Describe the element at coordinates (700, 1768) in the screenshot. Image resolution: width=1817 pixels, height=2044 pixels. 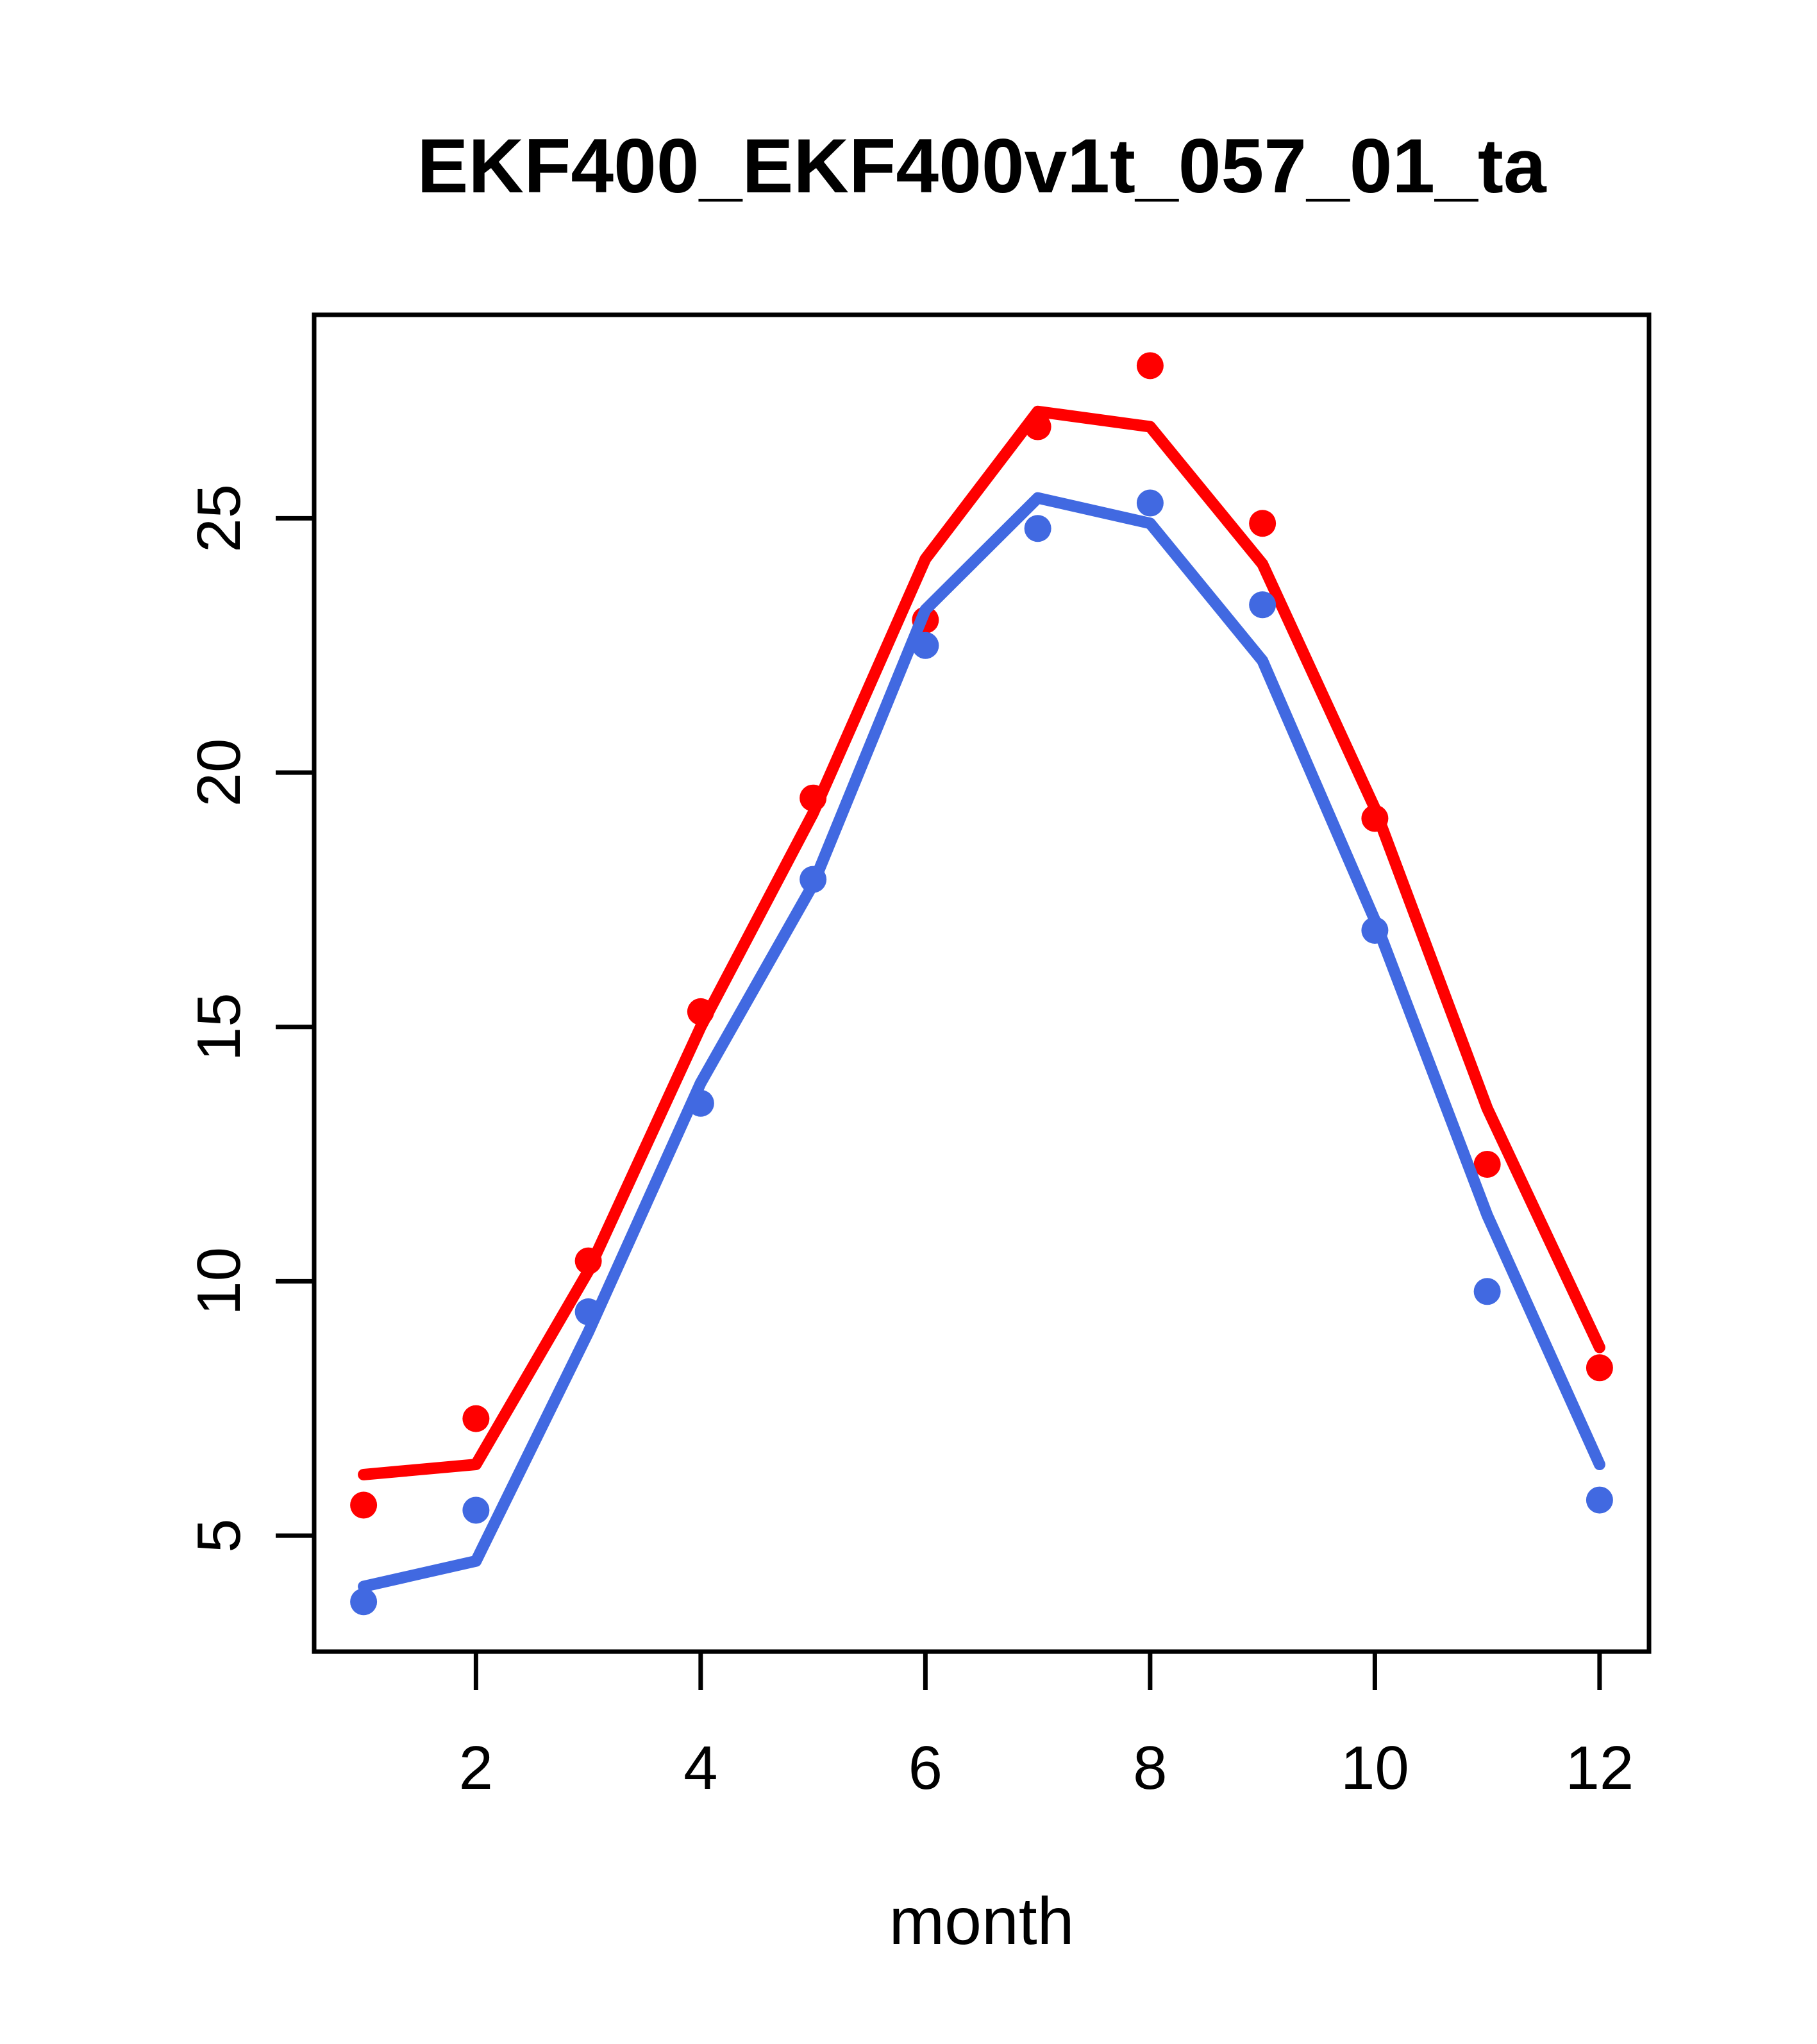
I see `x-tick-label: 4` at that location.